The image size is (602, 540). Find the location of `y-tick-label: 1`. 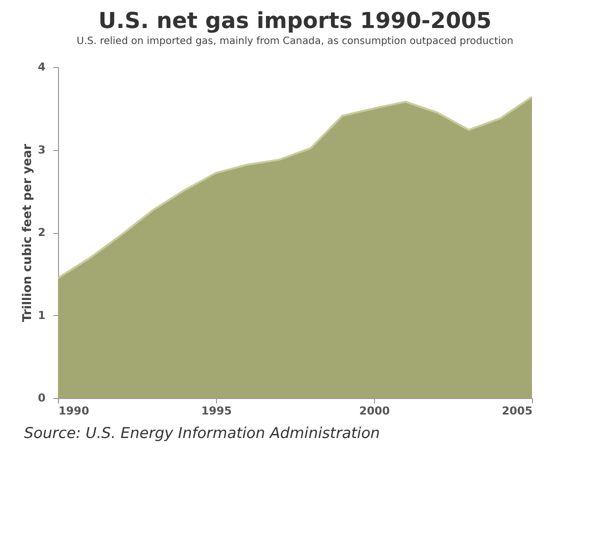

y-tick-label: 1 is located at coordinates (42, 315).